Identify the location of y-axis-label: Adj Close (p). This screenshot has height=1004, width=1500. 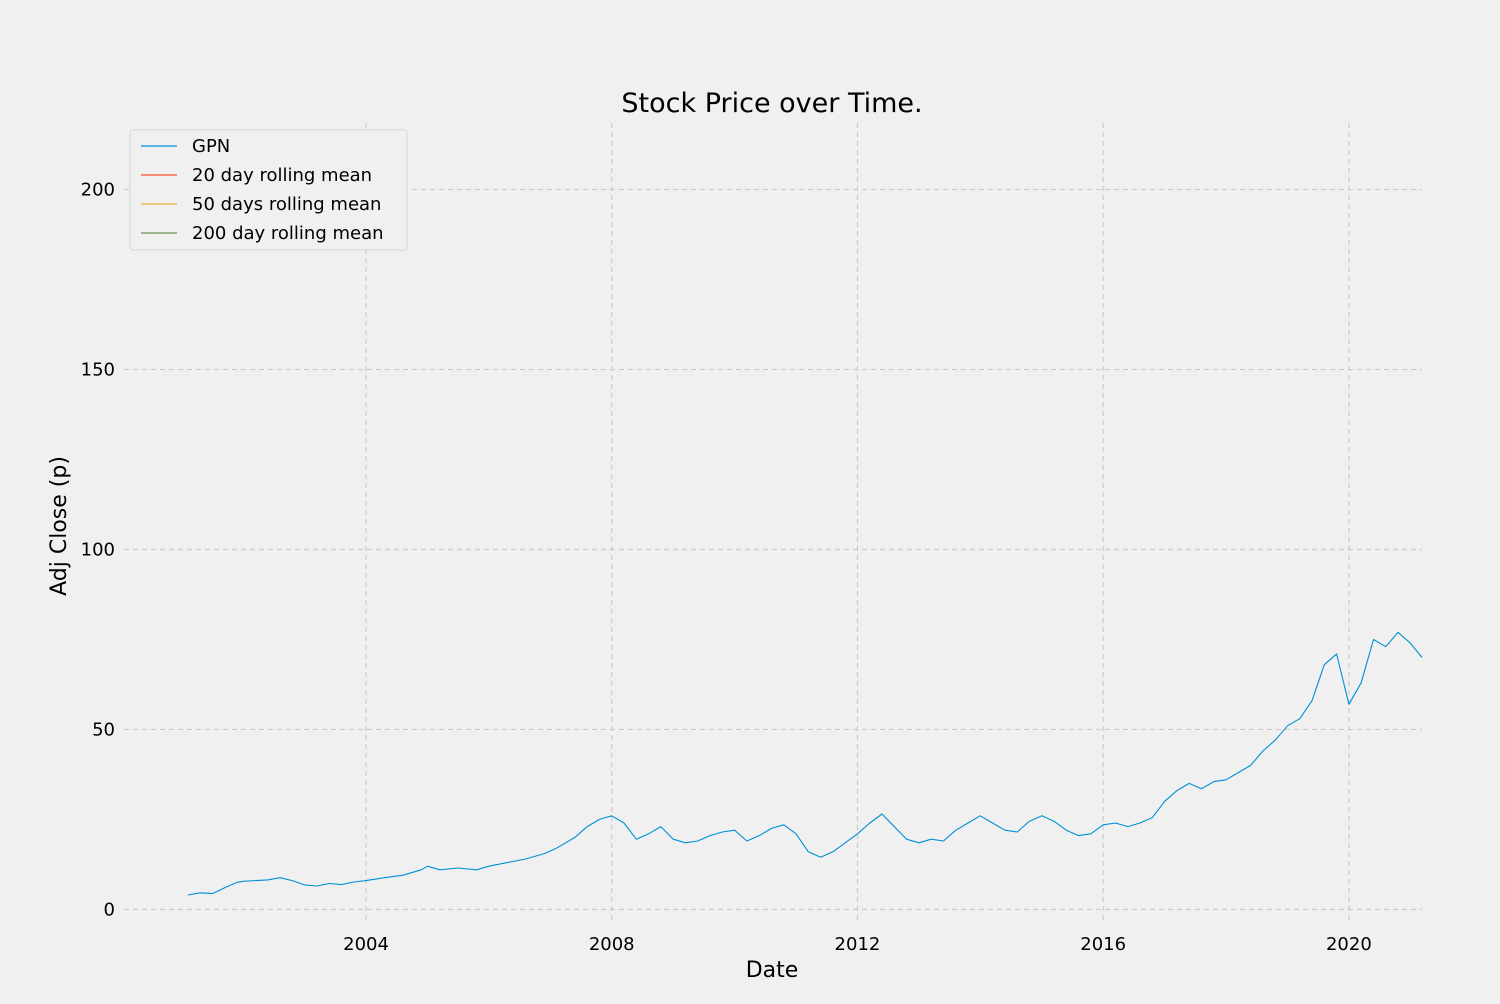
(59, 526).